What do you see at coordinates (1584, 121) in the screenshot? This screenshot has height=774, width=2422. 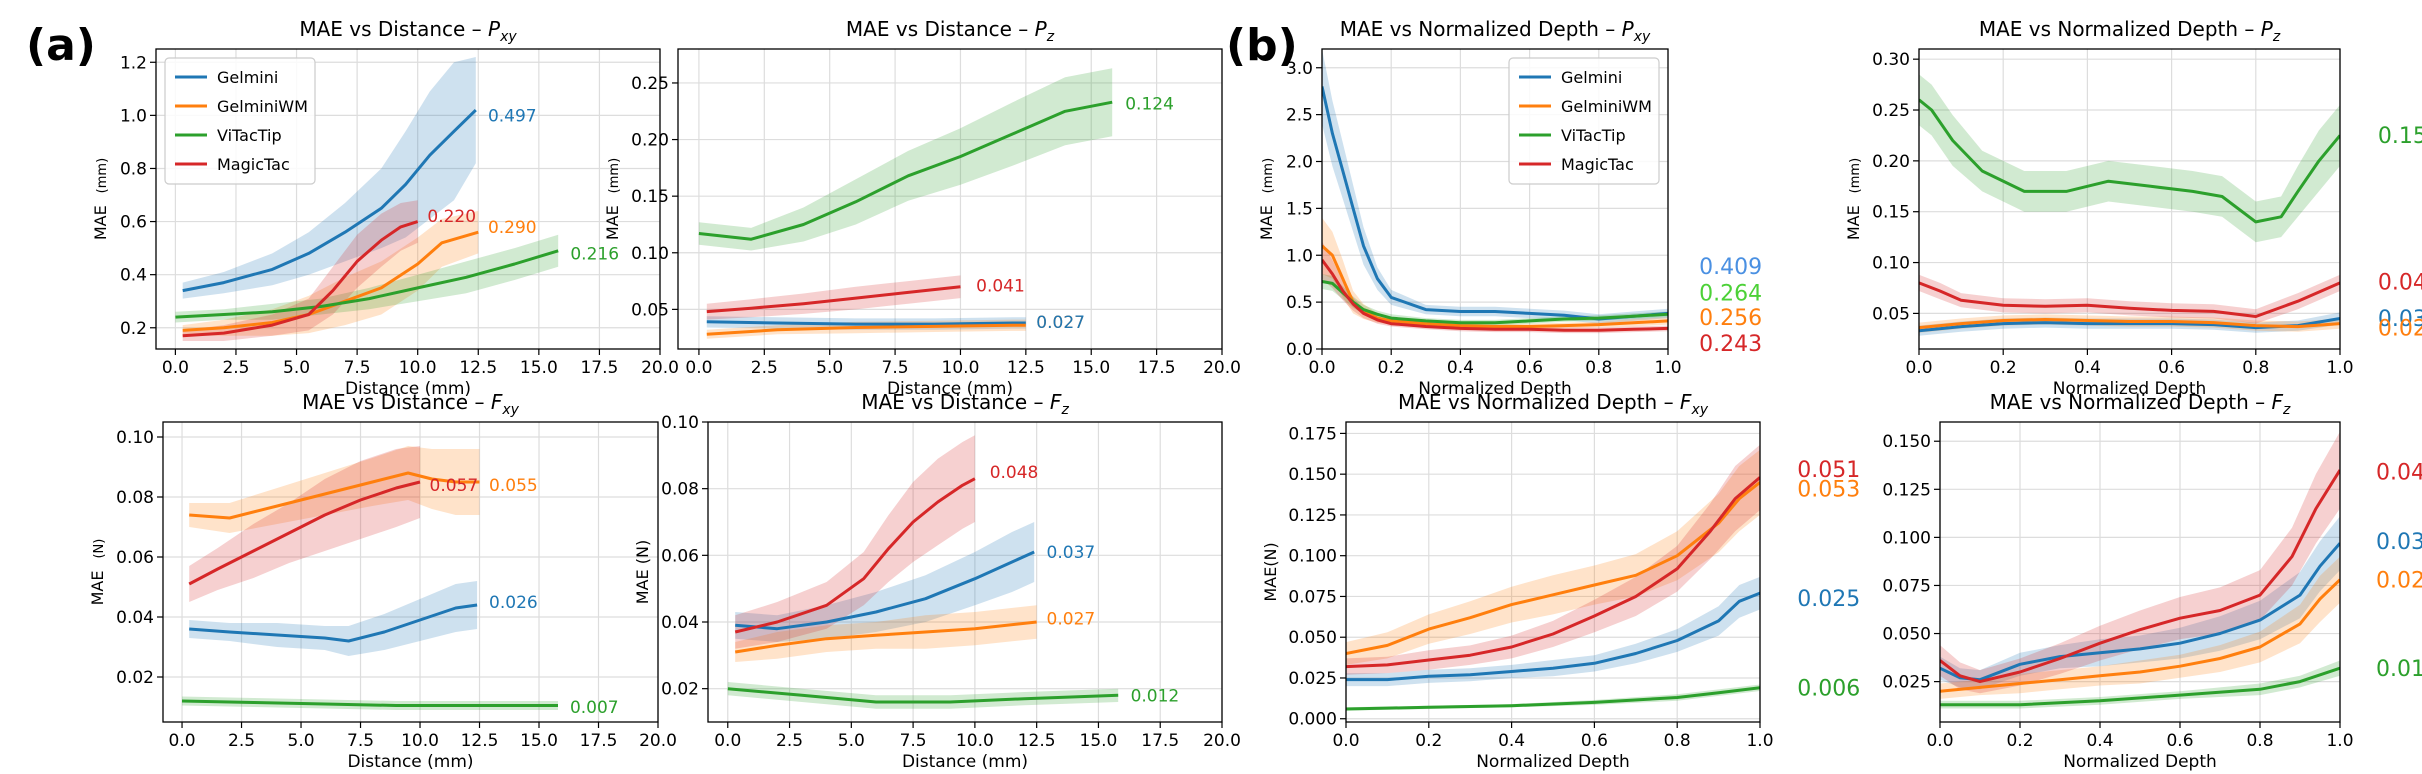 I see `legend: Gelmini GelminiWM ViTacTip MagicTac` at bounding box center [1584, 121].